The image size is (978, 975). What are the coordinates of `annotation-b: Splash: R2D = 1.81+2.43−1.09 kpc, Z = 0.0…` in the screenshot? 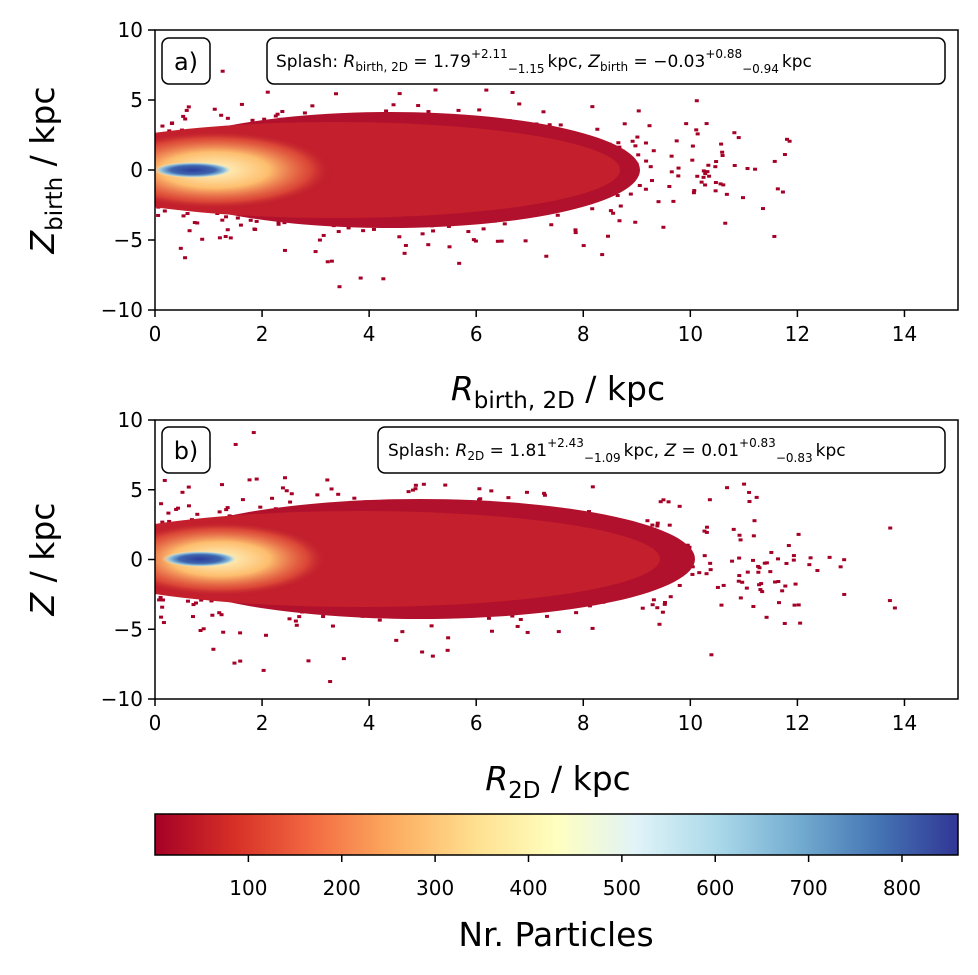 It's located at (661, 450).